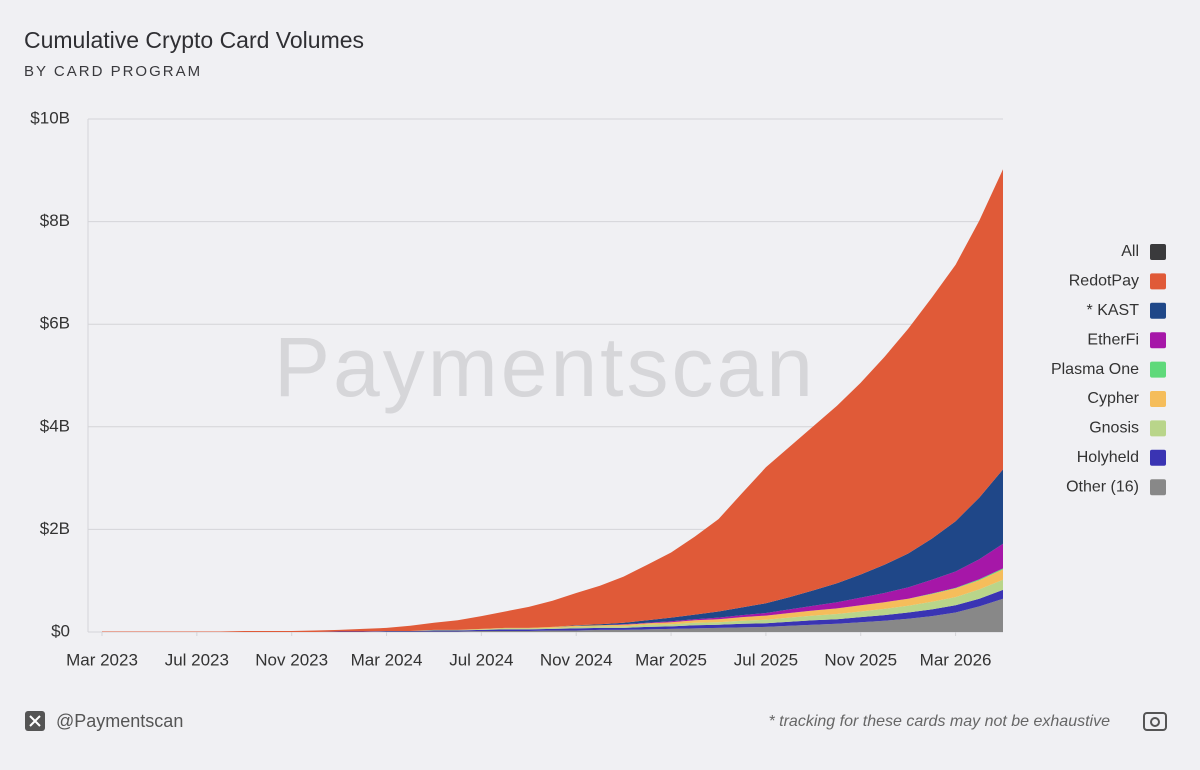  What do you see at coordinates (1113, 339) in the screenshot?
I see `legend-label: EtherFi` at bounding box center [1113, 339].